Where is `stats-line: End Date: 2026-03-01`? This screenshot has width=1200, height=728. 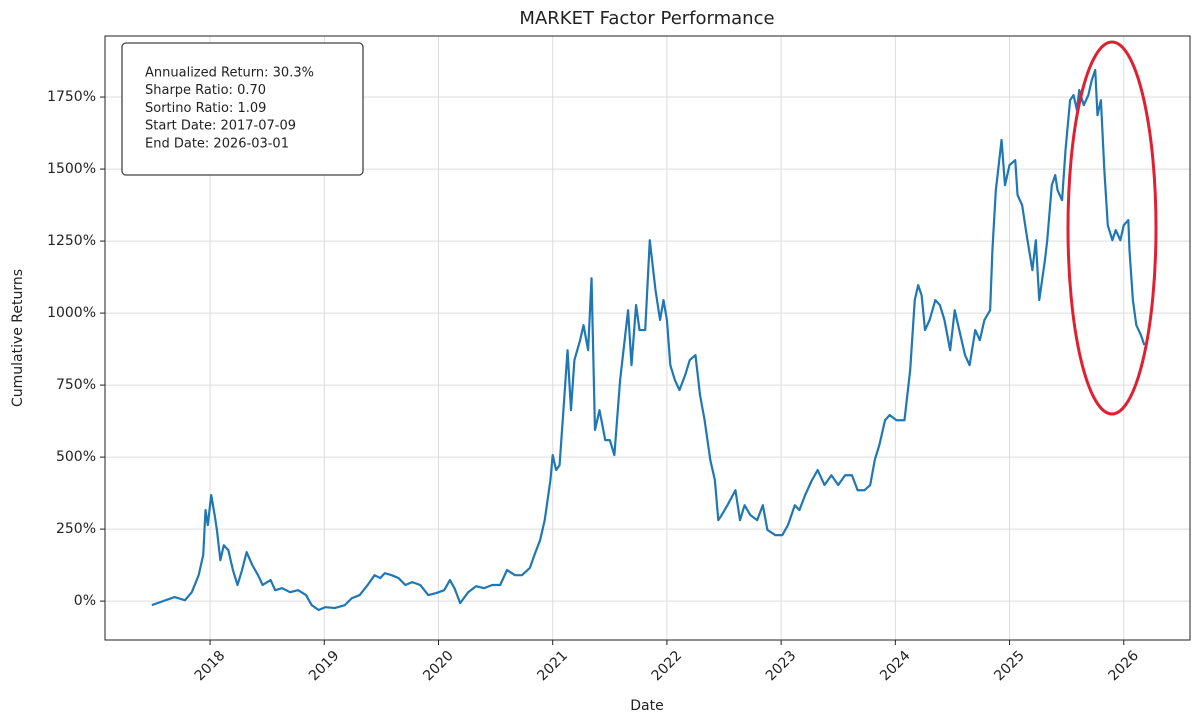 stats-line: End Date: 2026-03-01 is located at coordinates (217, 143).